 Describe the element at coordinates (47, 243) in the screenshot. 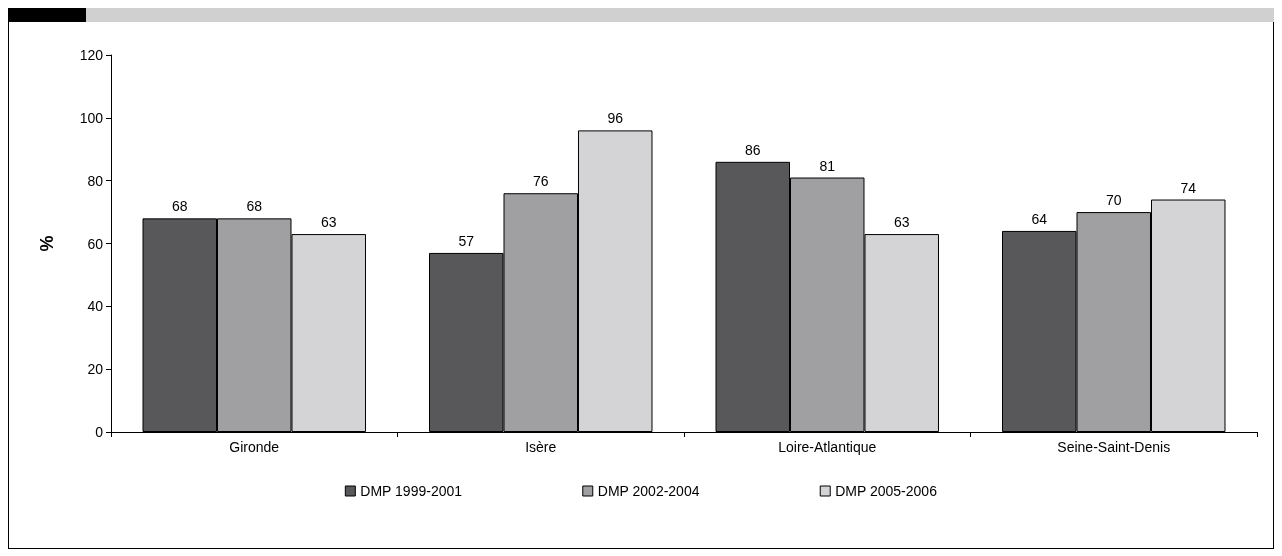

I see `y-axis-title: %` at that location.